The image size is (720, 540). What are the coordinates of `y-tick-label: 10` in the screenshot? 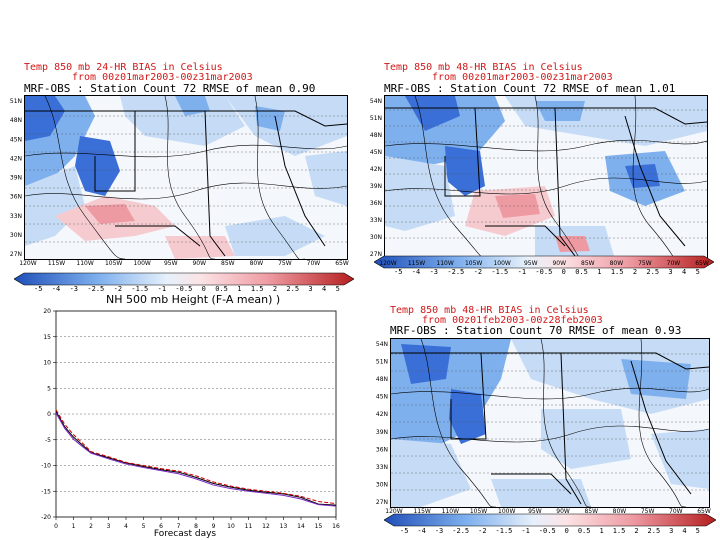 It's located at (47, 363).